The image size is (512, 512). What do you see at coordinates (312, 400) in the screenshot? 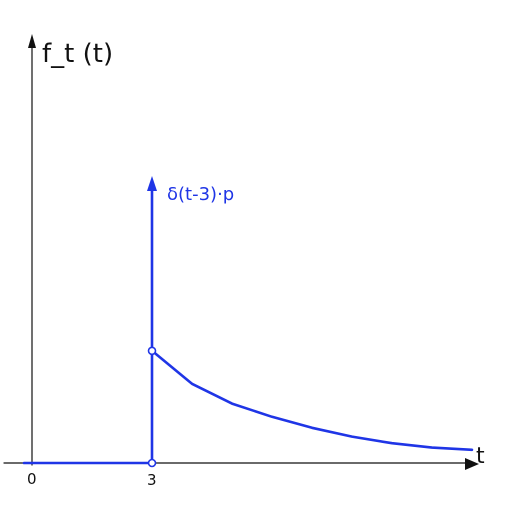
I see `series-1-line` at bounding box center [312, 400].